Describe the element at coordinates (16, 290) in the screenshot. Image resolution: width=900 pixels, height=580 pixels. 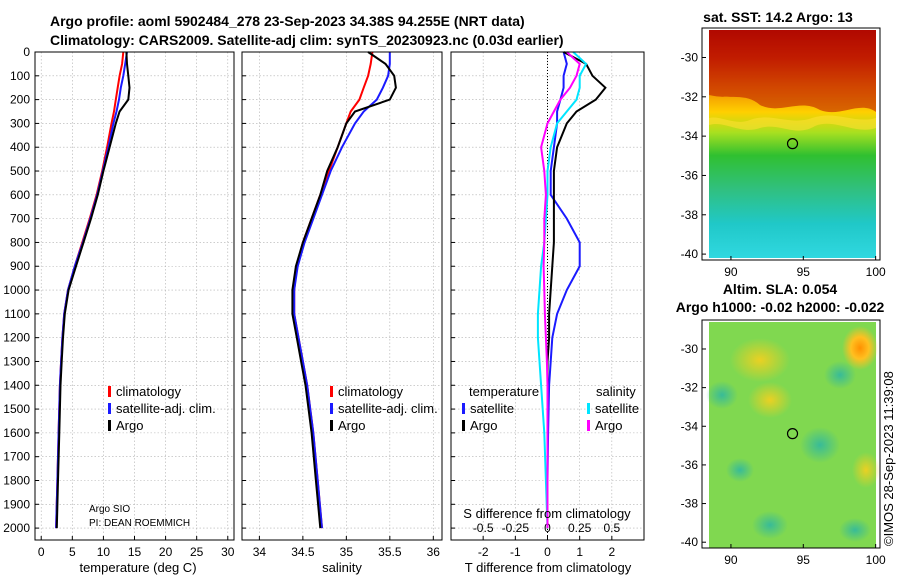
I see `y-tick-label: 1000` at that location.